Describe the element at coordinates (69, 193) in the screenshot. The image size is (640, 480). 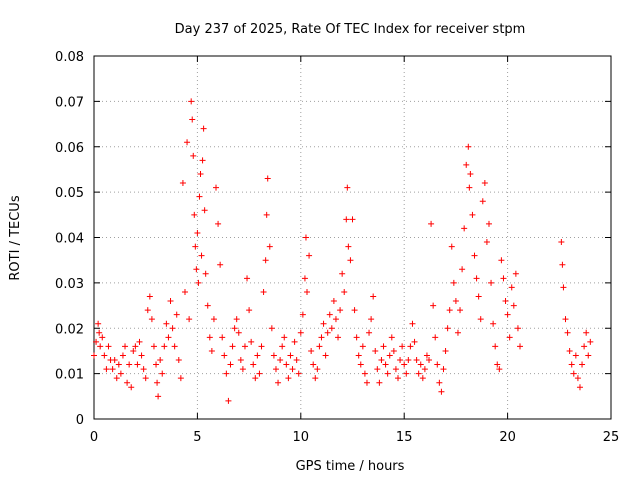
I see `y-tick-label: 0.05` at that location.